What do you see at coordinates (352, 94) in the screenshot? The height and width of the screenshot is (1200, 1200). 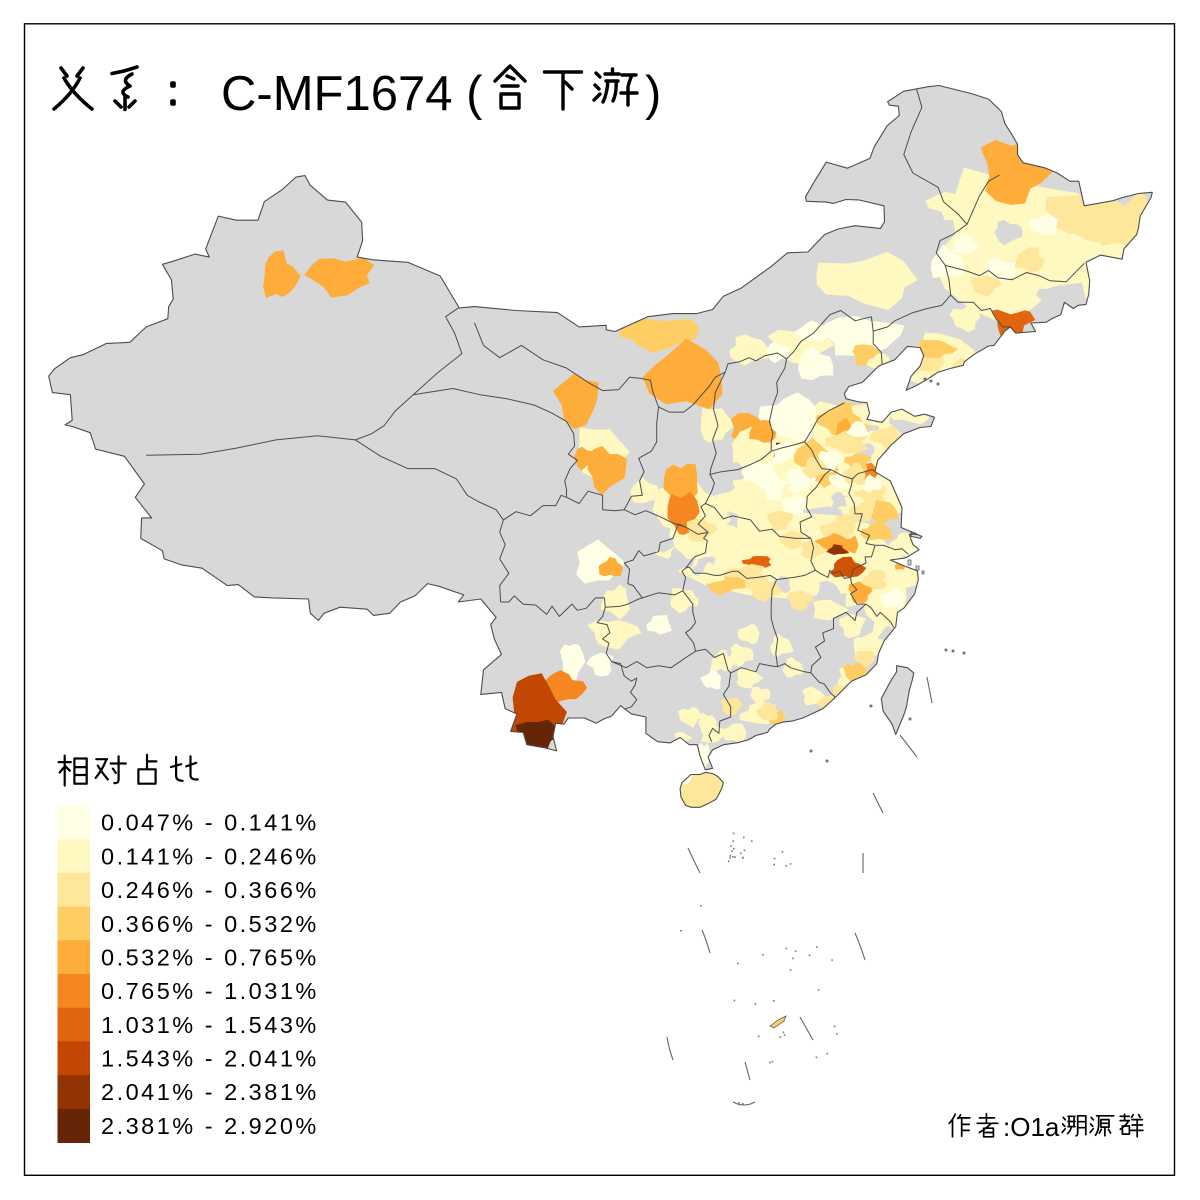 I see `svg-text: C-MF1674 (` at bounding box center [352, 94].